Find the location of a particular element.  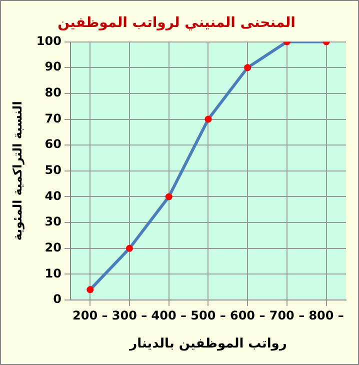

y-tick-label: 90 is located at coordinates (53, 67).